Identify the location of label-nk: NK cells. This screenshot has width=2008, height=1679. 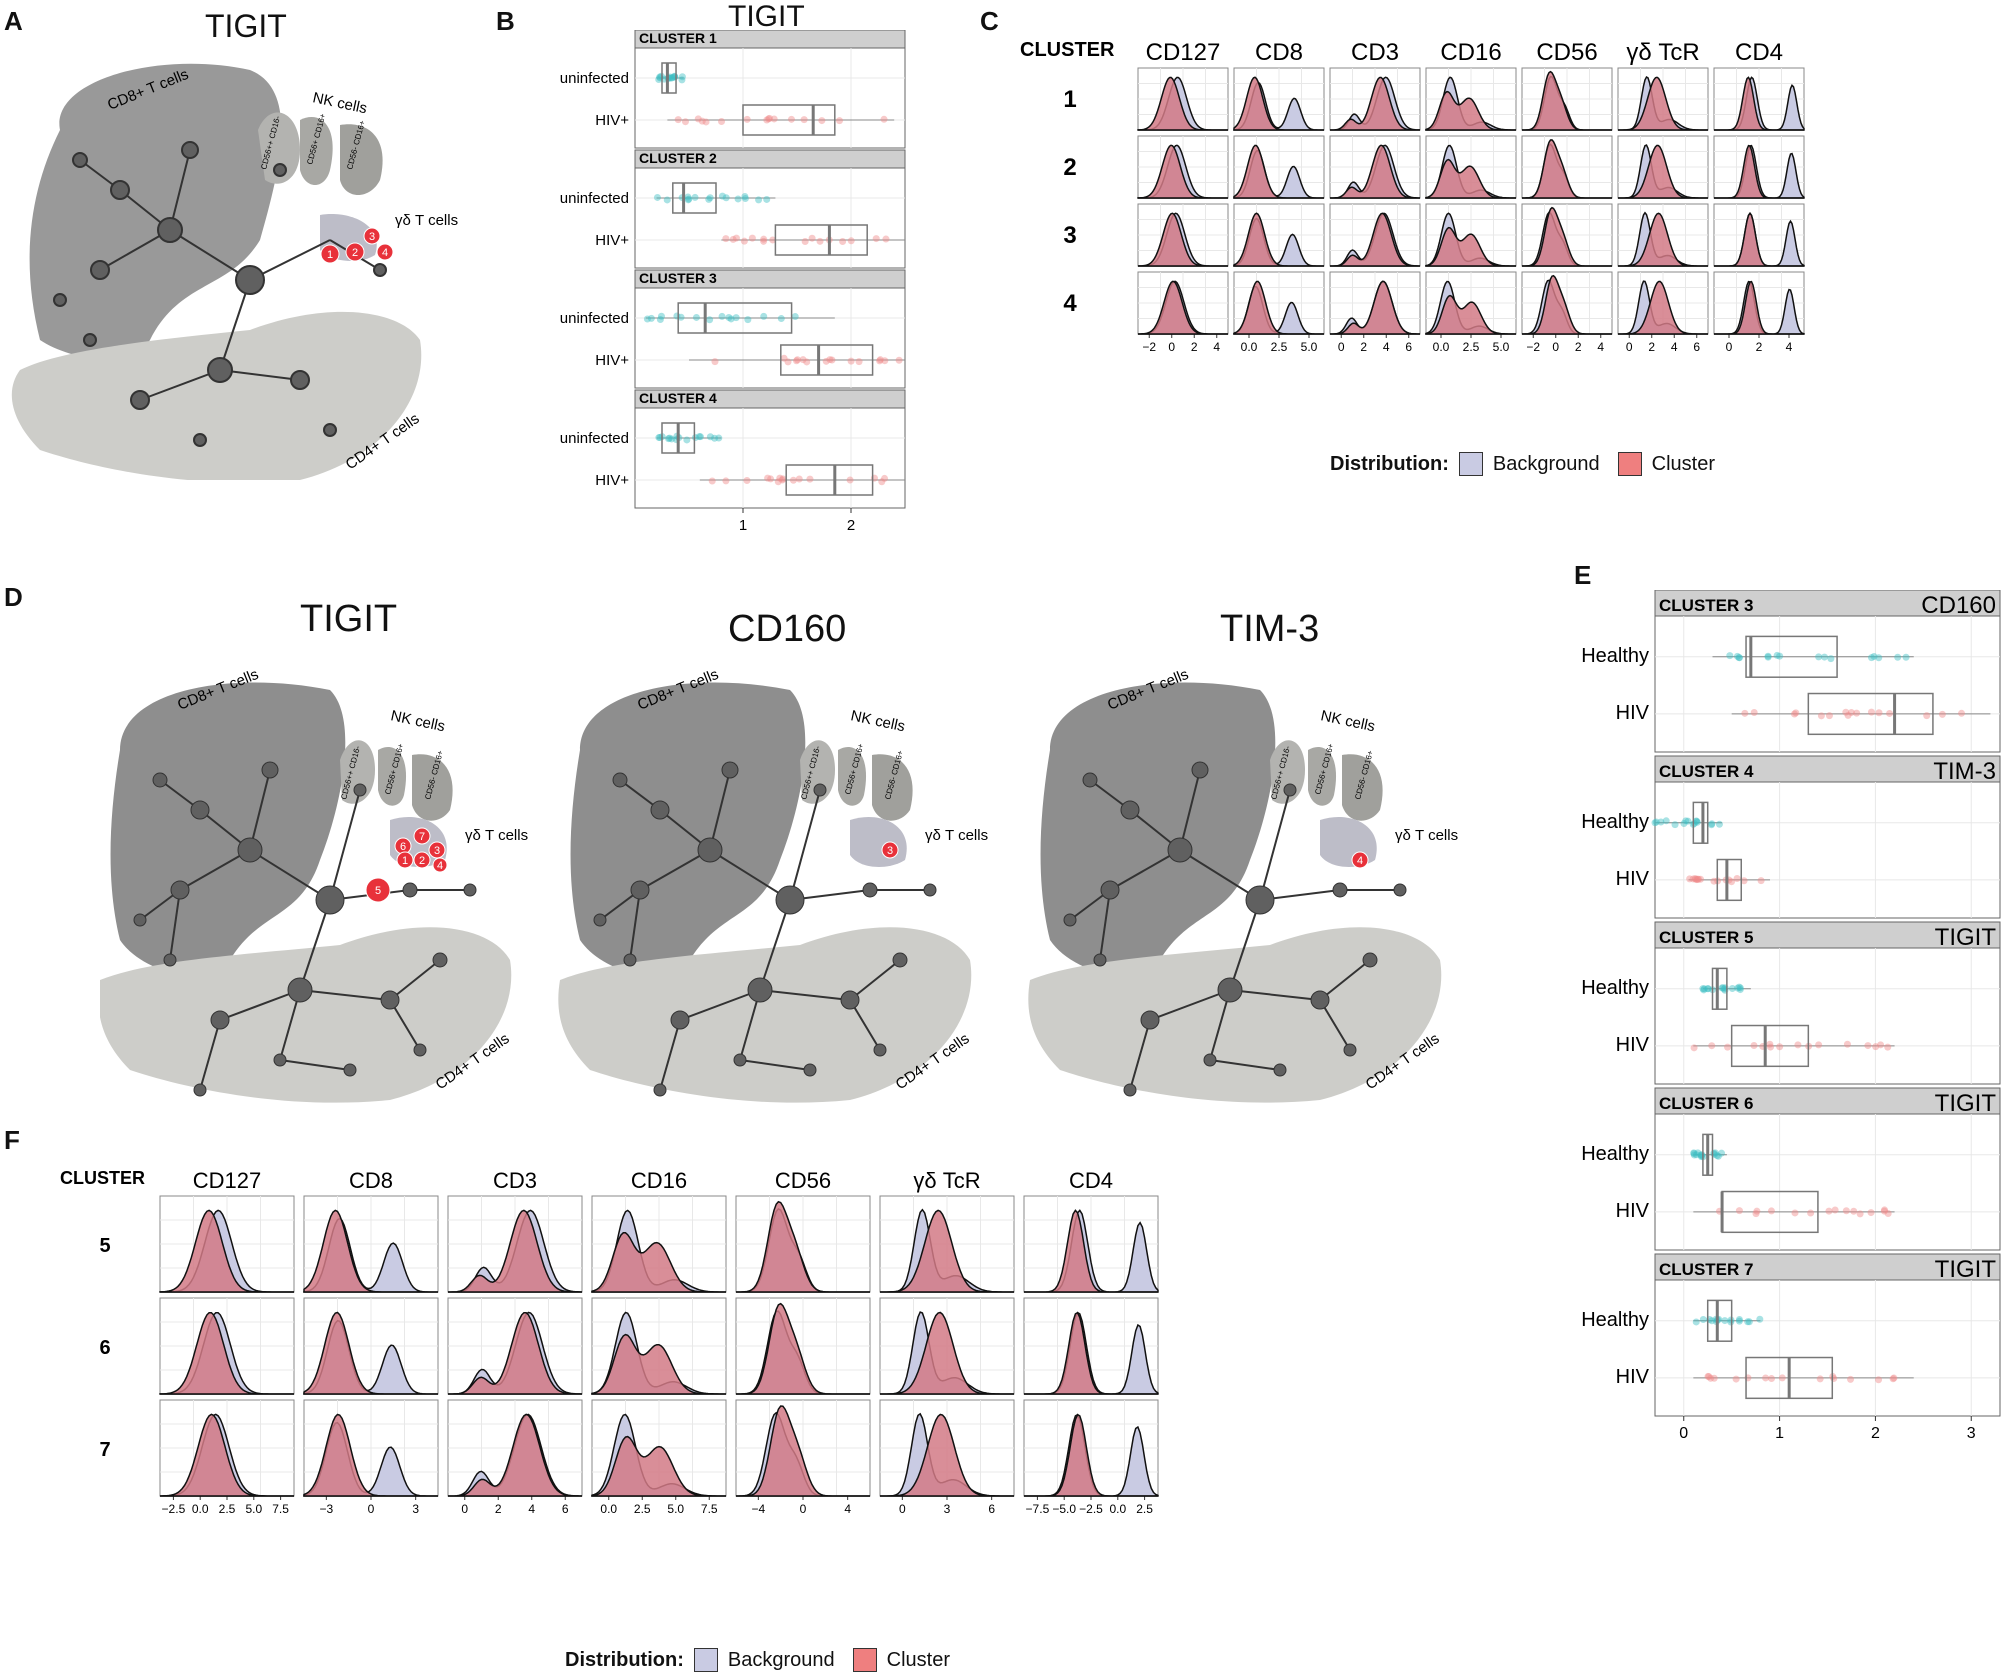
(877, 721).